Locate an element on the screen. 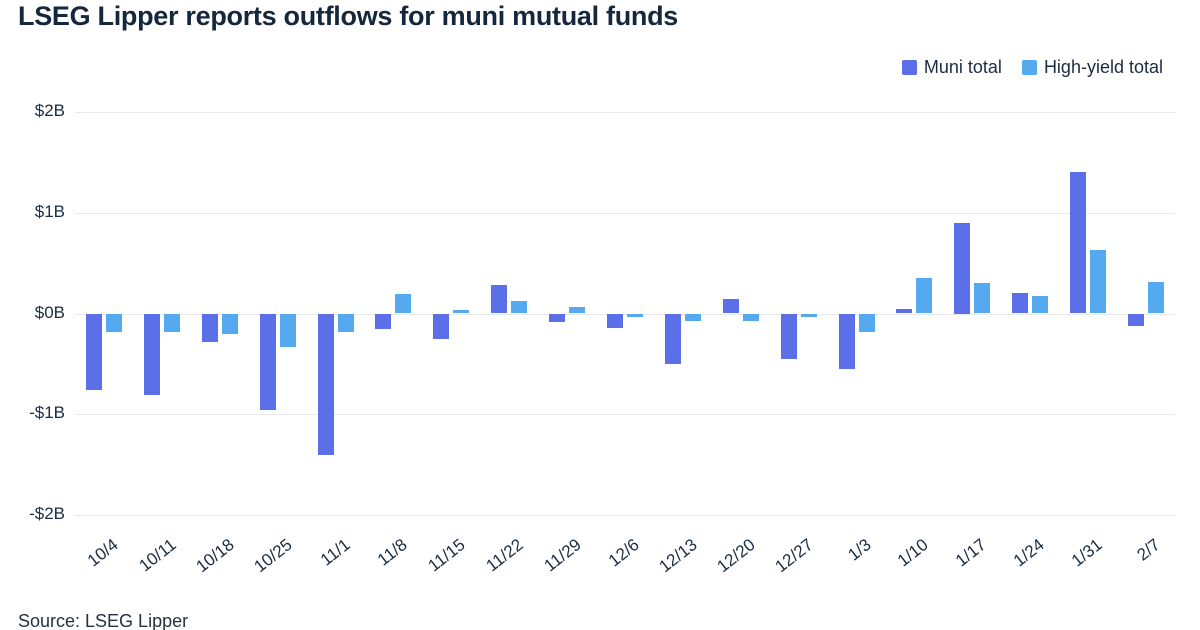 This screenshot has width=1200, height=630. legend-label-muni: Muni total is located at coordinates (962, 67).